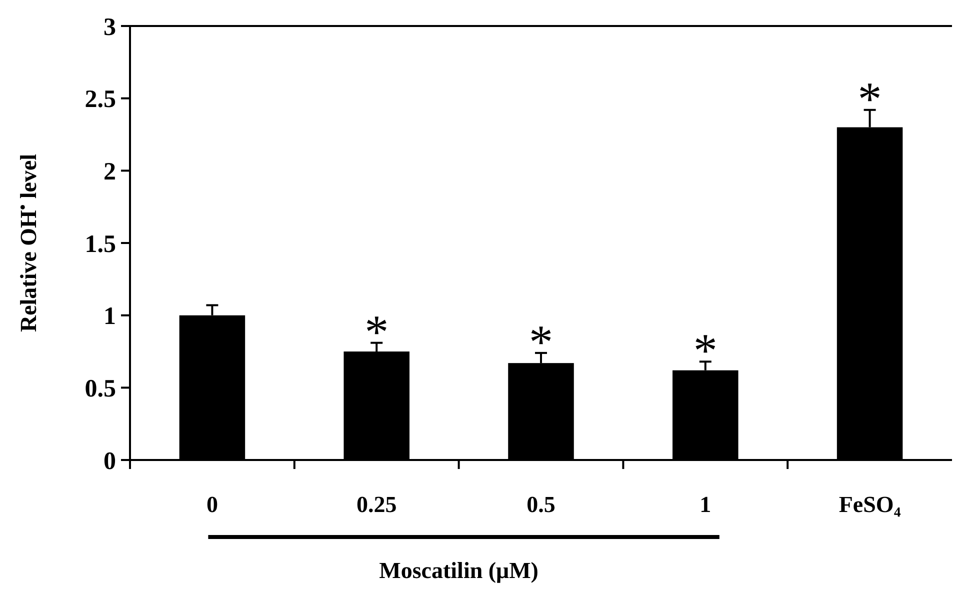 Image resolution: width=960 pixels, height=592 pixels. Describe the element at coordinates (100, 100) in the screenshot. I see `y-tick-label: 2.5` at that location.